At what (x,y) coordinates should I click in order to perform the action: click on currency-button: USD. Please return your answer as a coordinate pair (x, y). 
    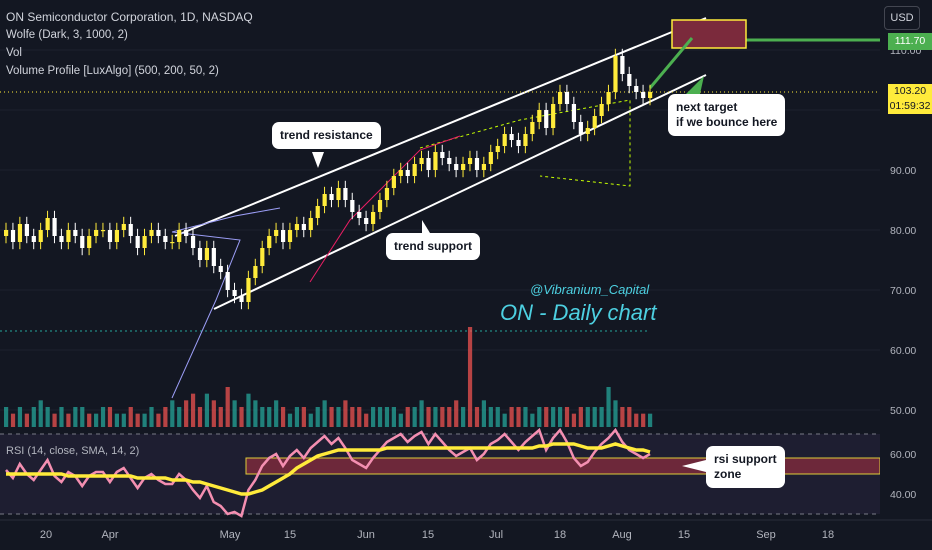
    Looking at the image, I should click on (902, 18).